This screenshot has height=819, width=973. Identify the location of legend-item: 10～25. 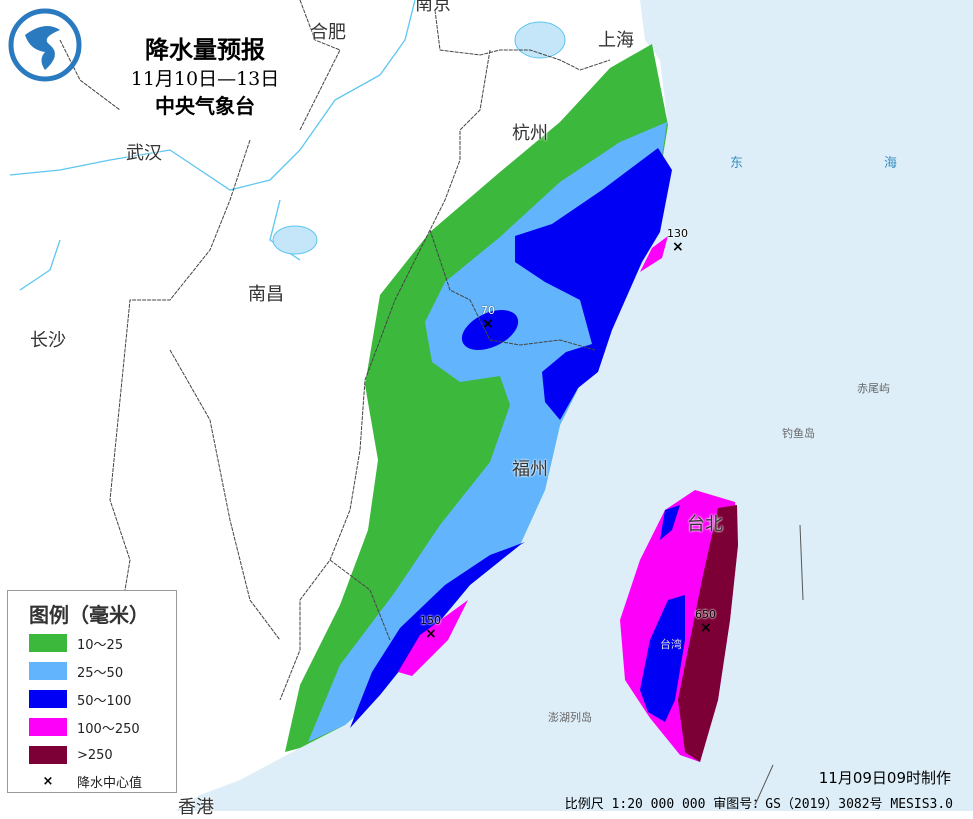
(76, 643).